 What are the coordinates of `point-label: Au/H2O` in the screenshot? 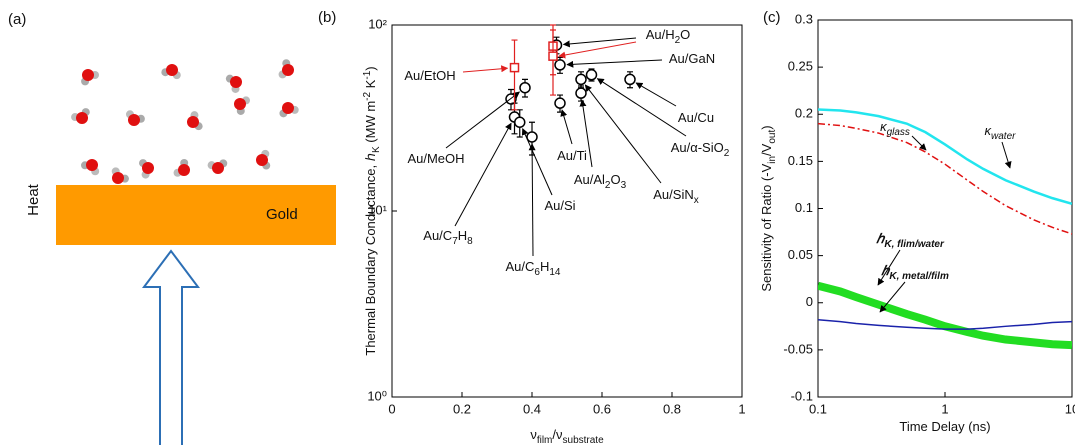 It's located at (668, 36).